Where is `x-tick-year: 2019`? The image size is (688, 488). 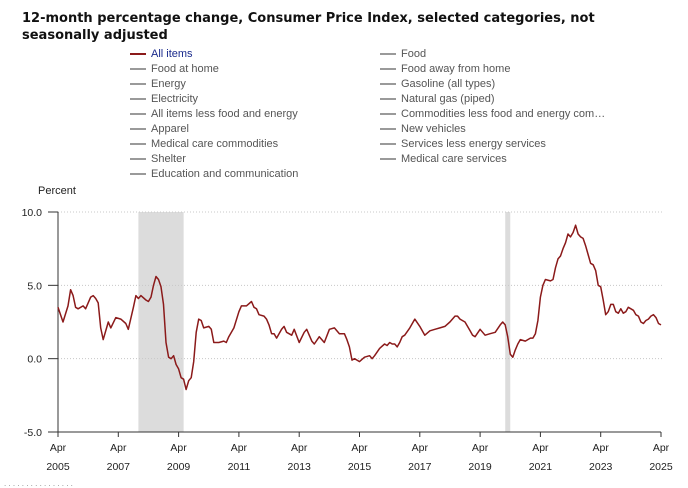
x-tick-year: 2019 is located at coordinates (480, 467).